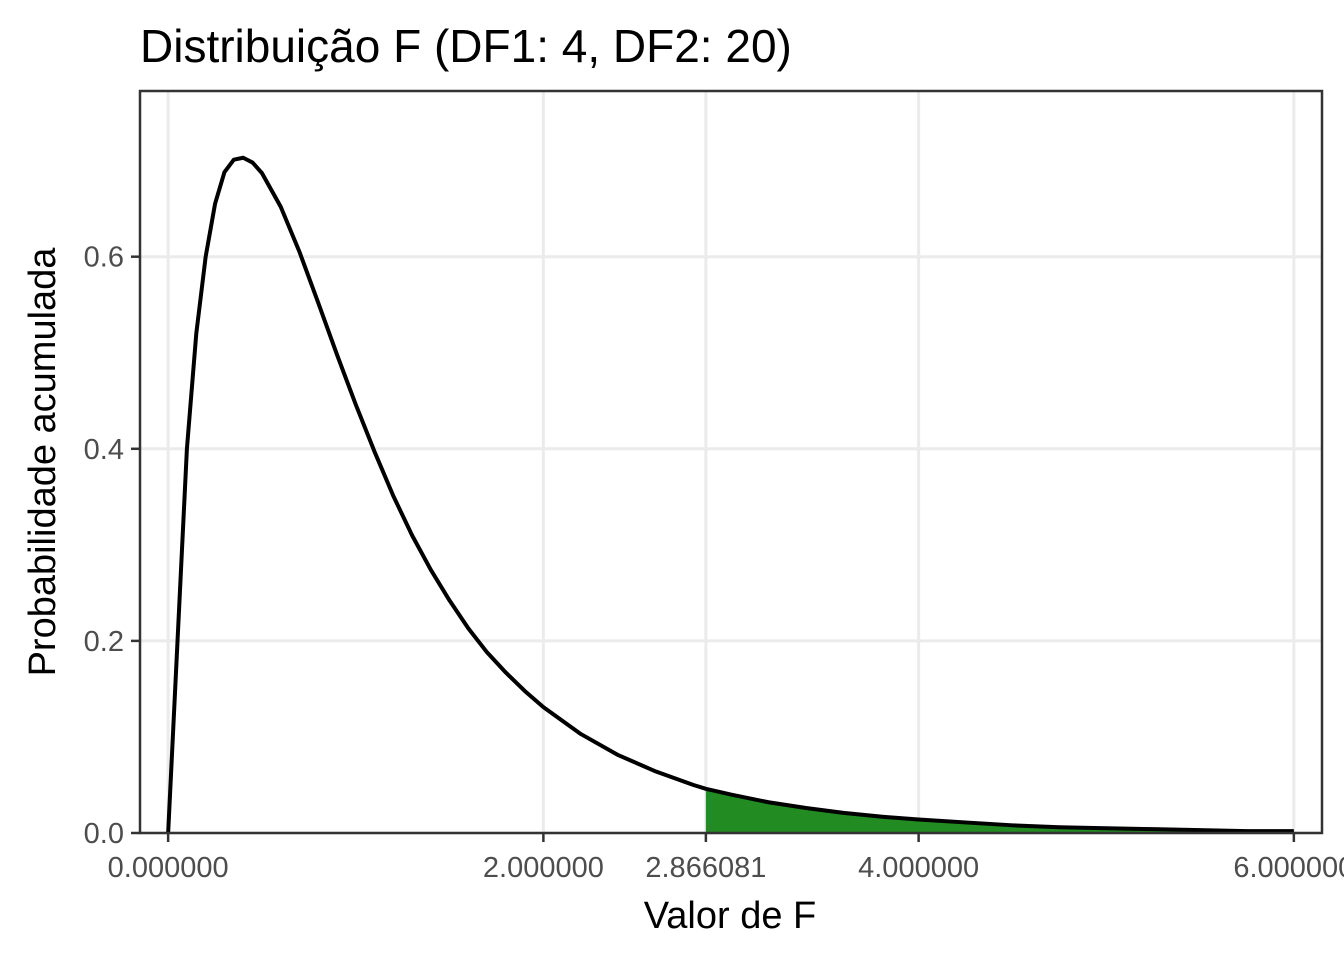 The image size is (1344, 960). What do you see at coordinates (999, 810) in the screenshot?
I see `critical-region-area` at bounding box center [999, 810].